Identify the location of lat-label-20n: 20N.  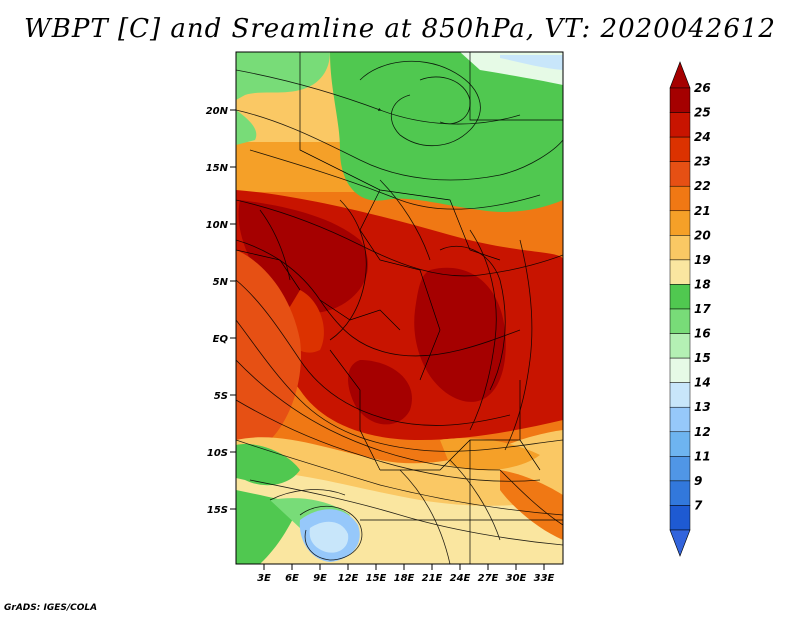
(217, 111).